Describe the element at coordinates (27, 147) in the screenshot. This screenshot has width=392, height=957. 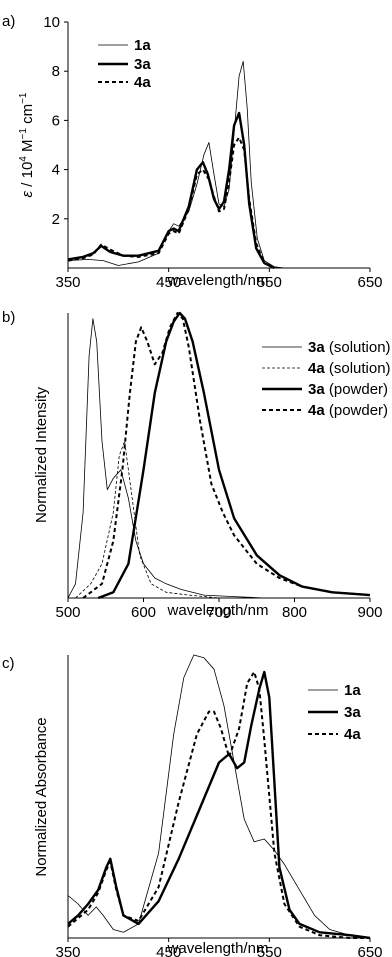
I see `ylabel-unit1: M` at that location.